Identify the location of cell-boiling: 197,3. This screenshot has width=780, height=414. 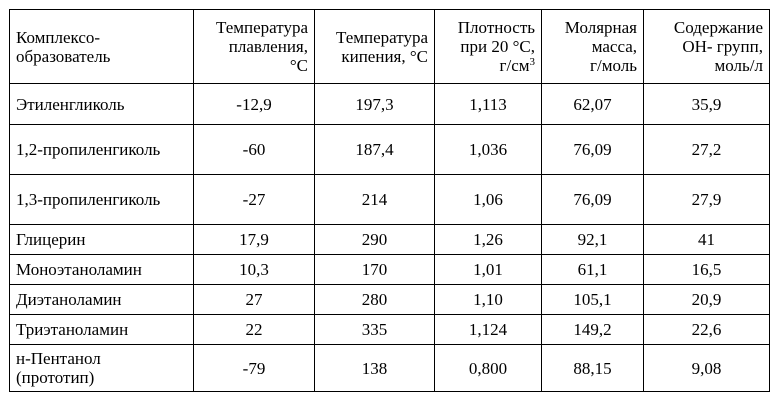
(375, 104).